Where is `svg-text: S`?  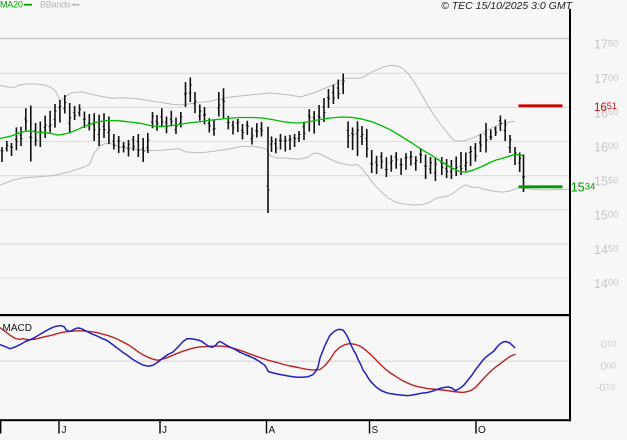 svg-text: S is located at coordinates (375, 430).